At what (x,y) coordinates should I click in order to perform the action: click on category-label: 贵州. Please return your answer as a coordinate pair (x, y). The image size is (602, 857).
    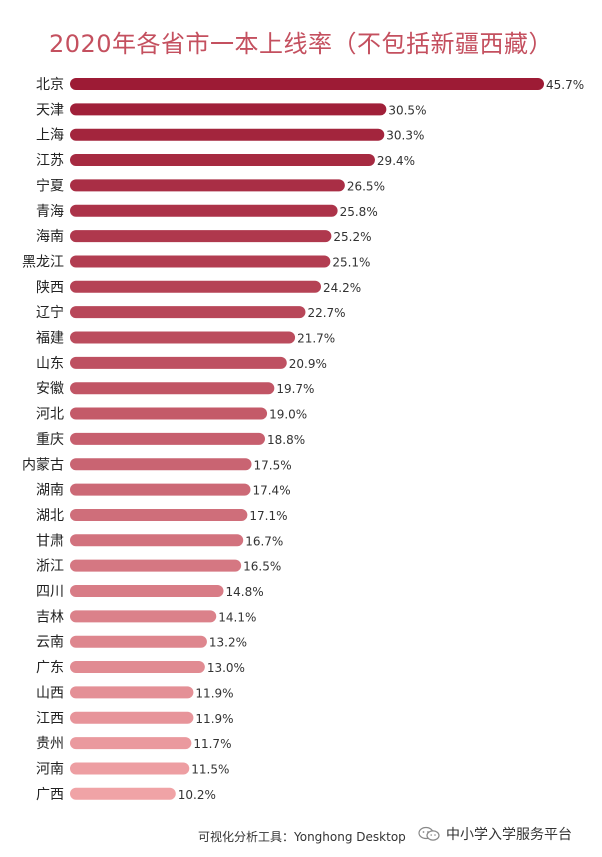
    Looking at the image, I should click on (50, 744).